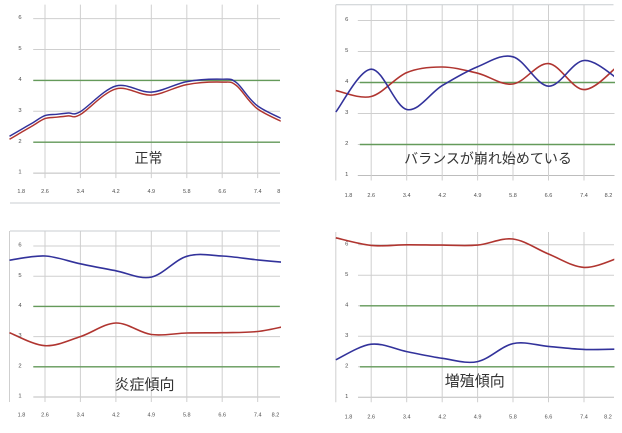 The height and width of the screenshot is (433, 622). What do you see at coordinates (475, 381) in the screenshot?
I see `svg-text: 増殖傾向` at bounding box center [475, 381].